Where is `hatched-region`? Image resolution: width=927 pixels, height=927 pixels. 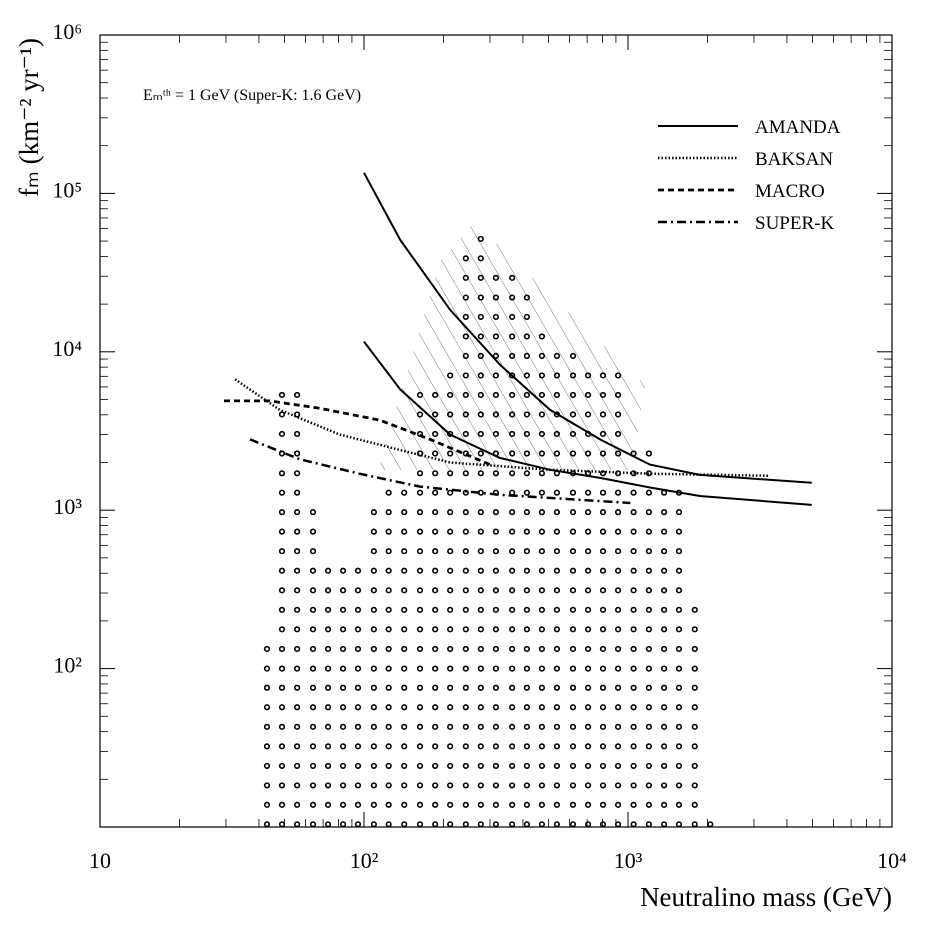
hatched-region is located at coordinates (511, 346).